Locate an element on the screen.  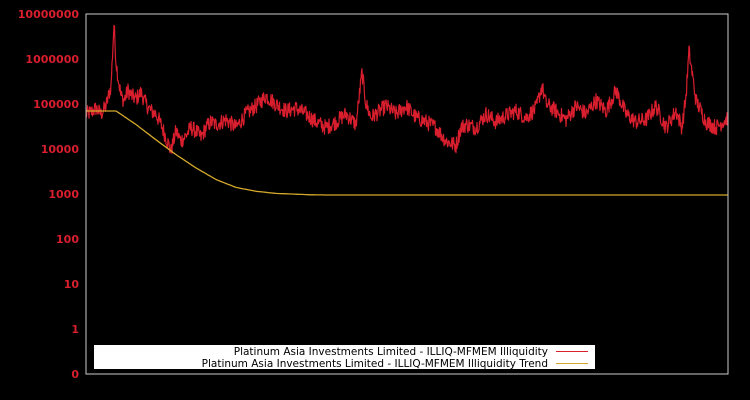
y-tick-label: 10 is located at coordinates (72, 284).